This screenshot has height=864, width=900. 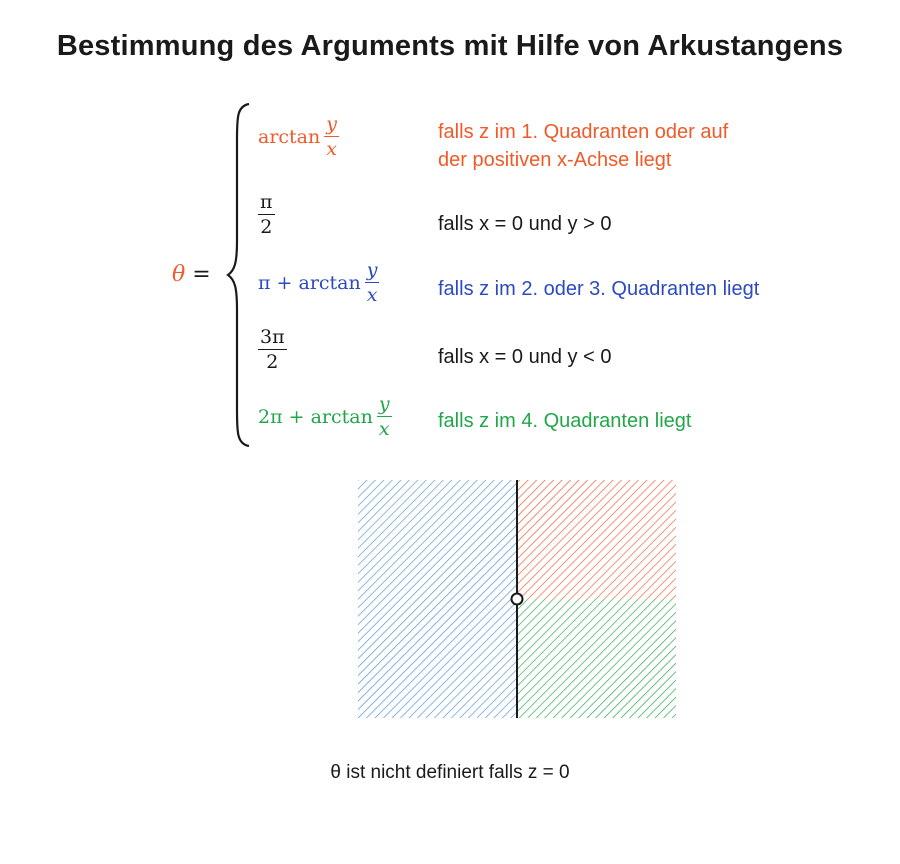 I want to click on condition-line-2: der positiven x-Achse liegt, so click(x=555, y=160).